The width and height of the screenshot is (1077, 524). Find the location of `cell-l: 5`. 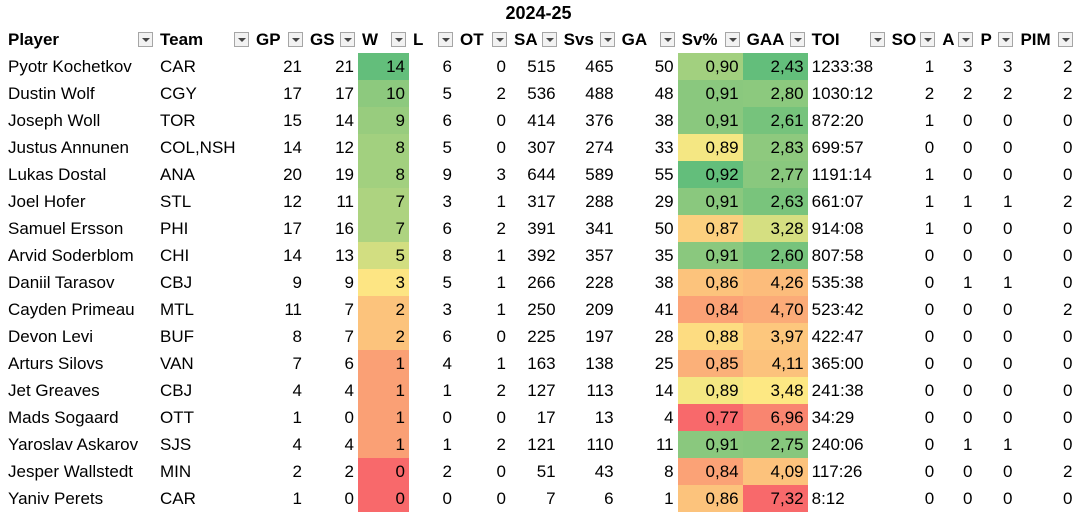

cell-l: 5 is located at coordinates (447, 93).